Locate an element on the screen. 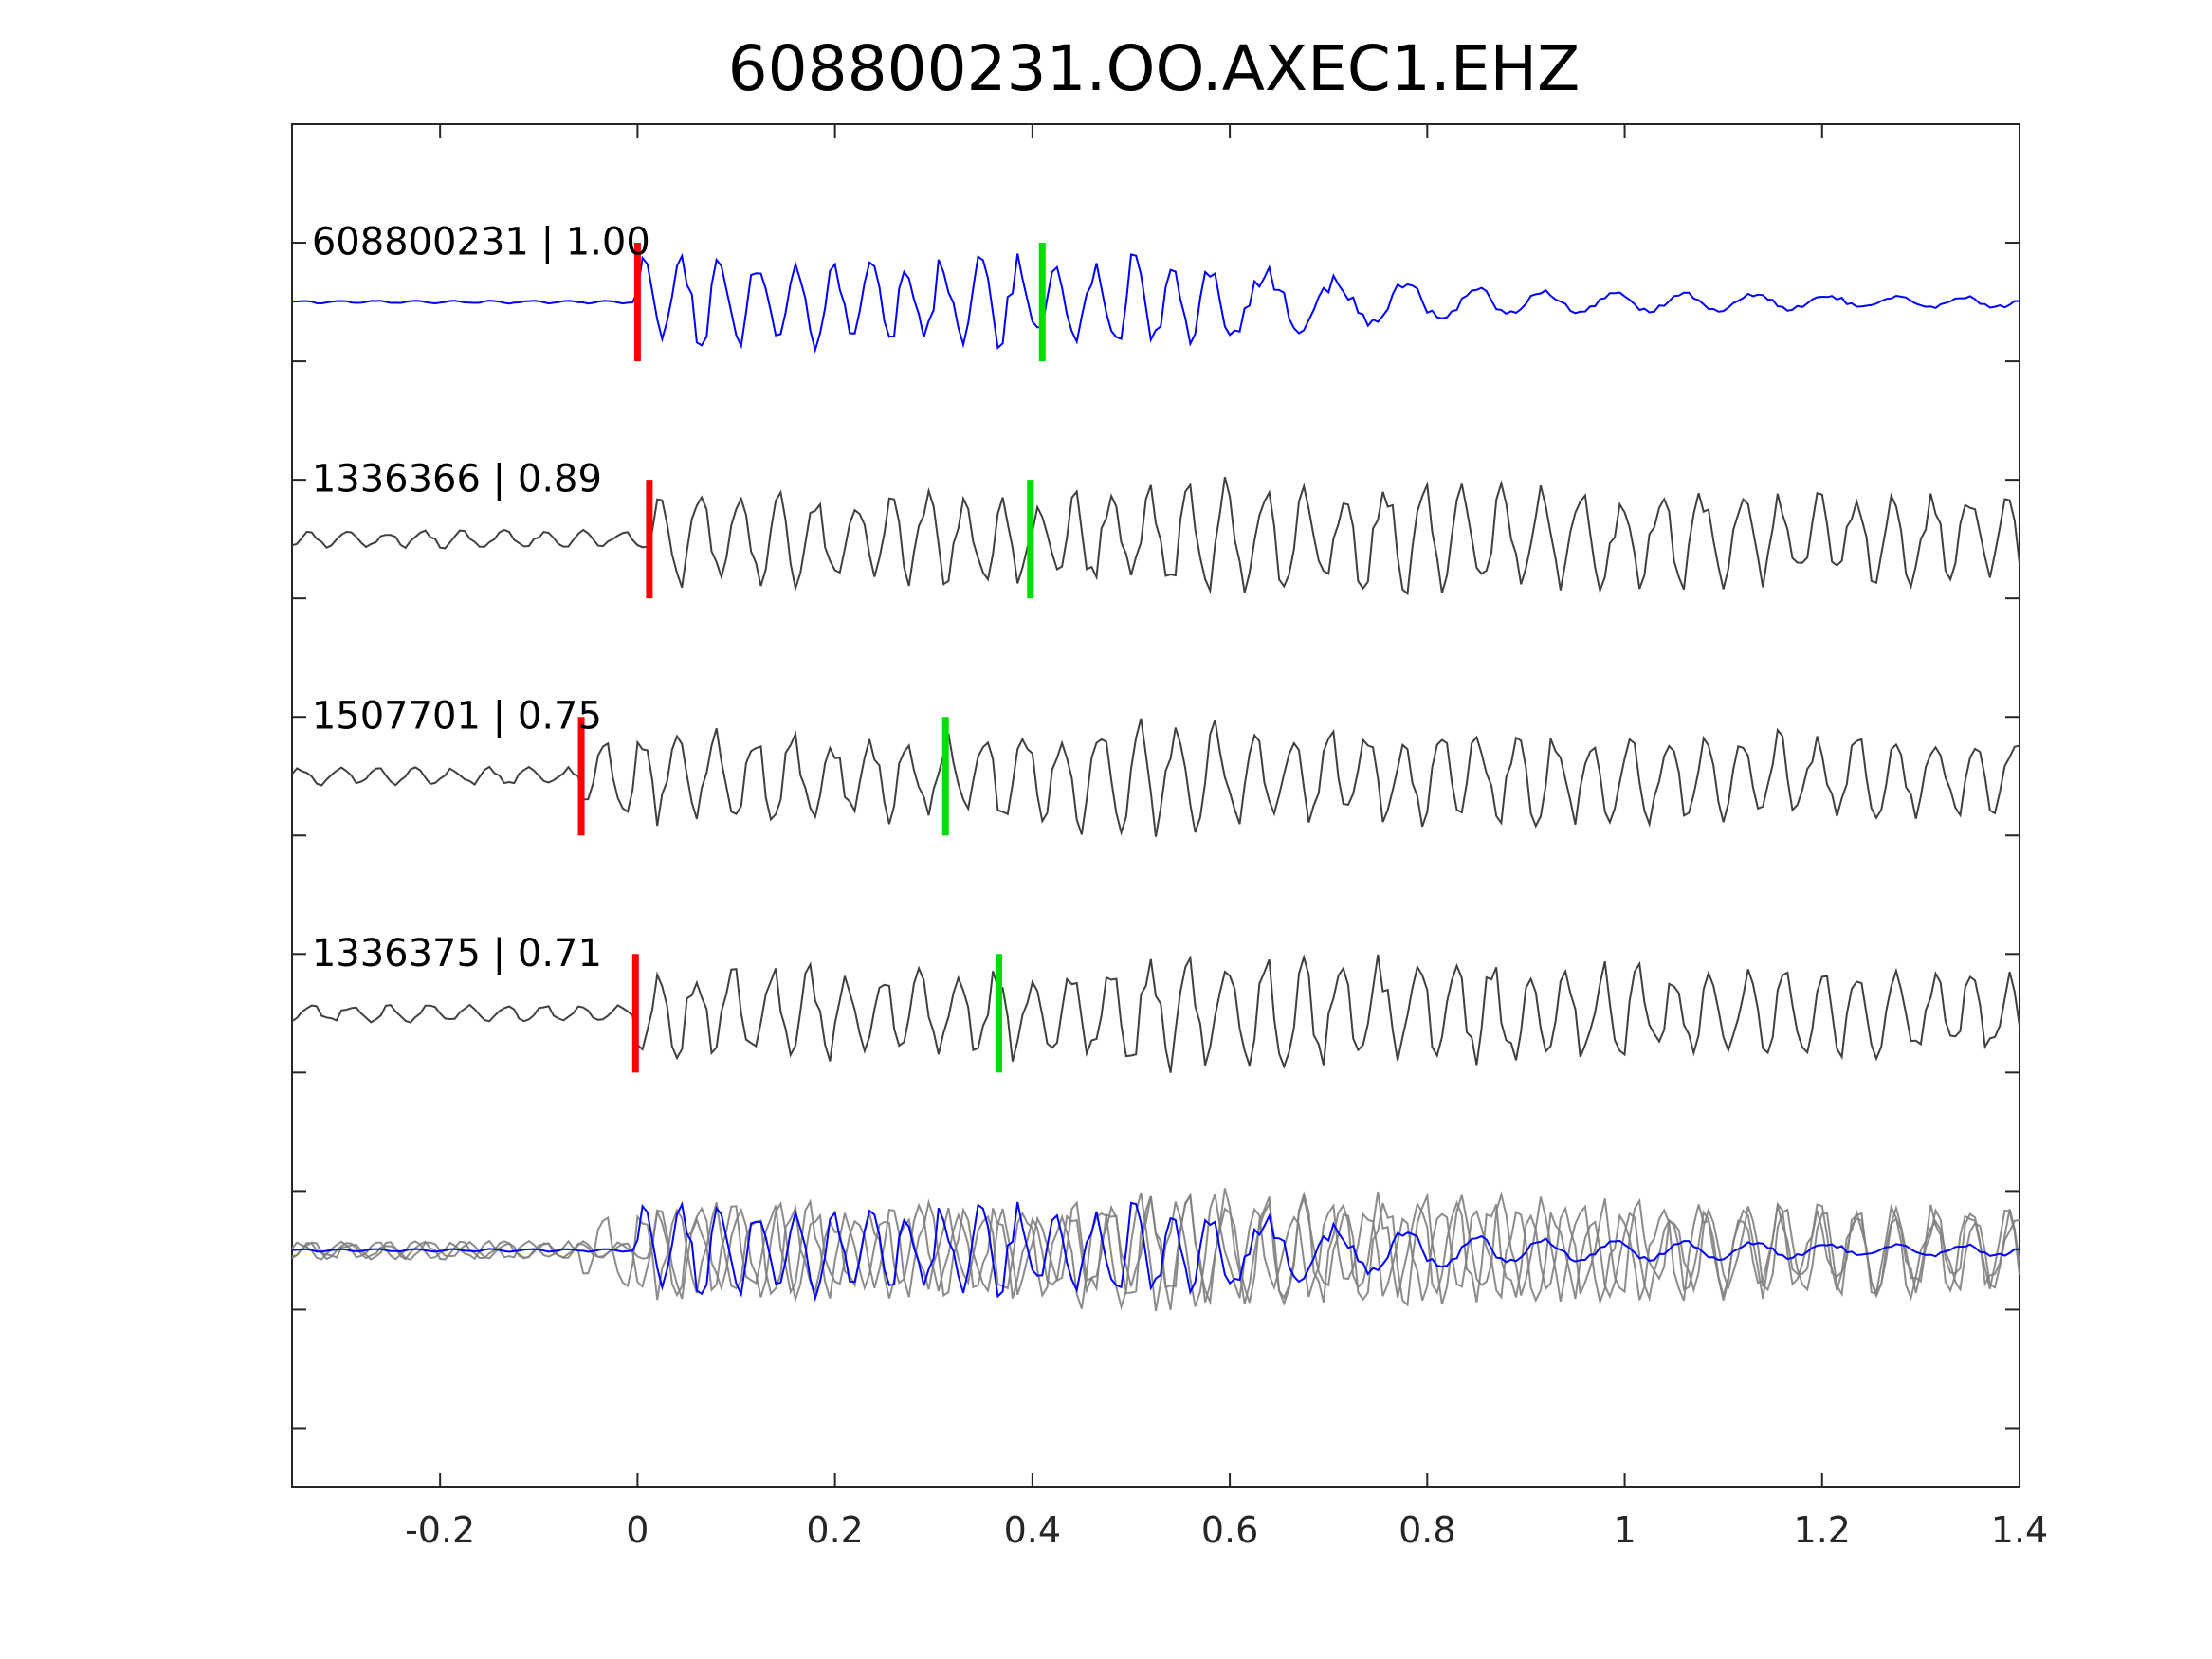 This screenshot has width=2212, height=1659. x-tick-label: 1.2 is located at coordinates (1822, 1530).